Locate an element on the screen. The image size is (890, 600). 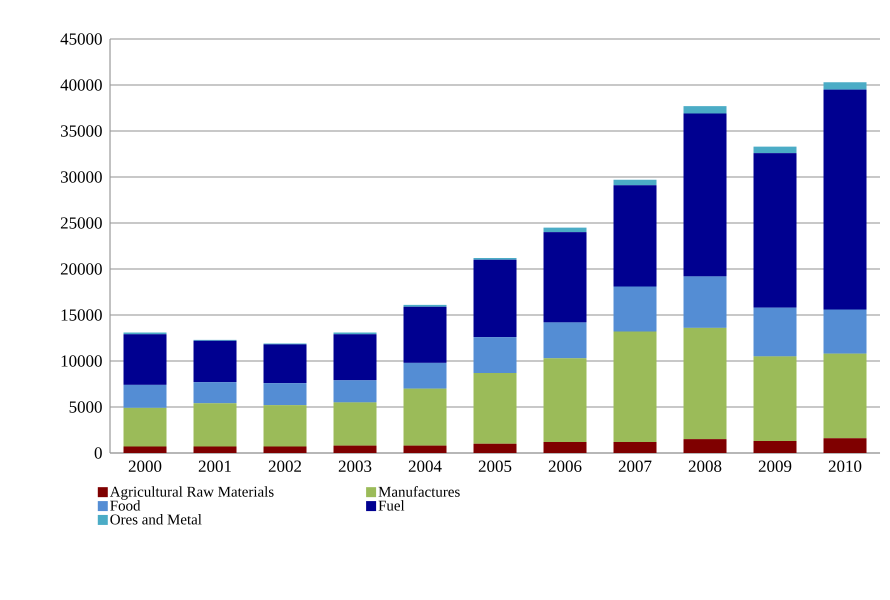
y-tick-label: 25000 is located at coordinates (81, 223).